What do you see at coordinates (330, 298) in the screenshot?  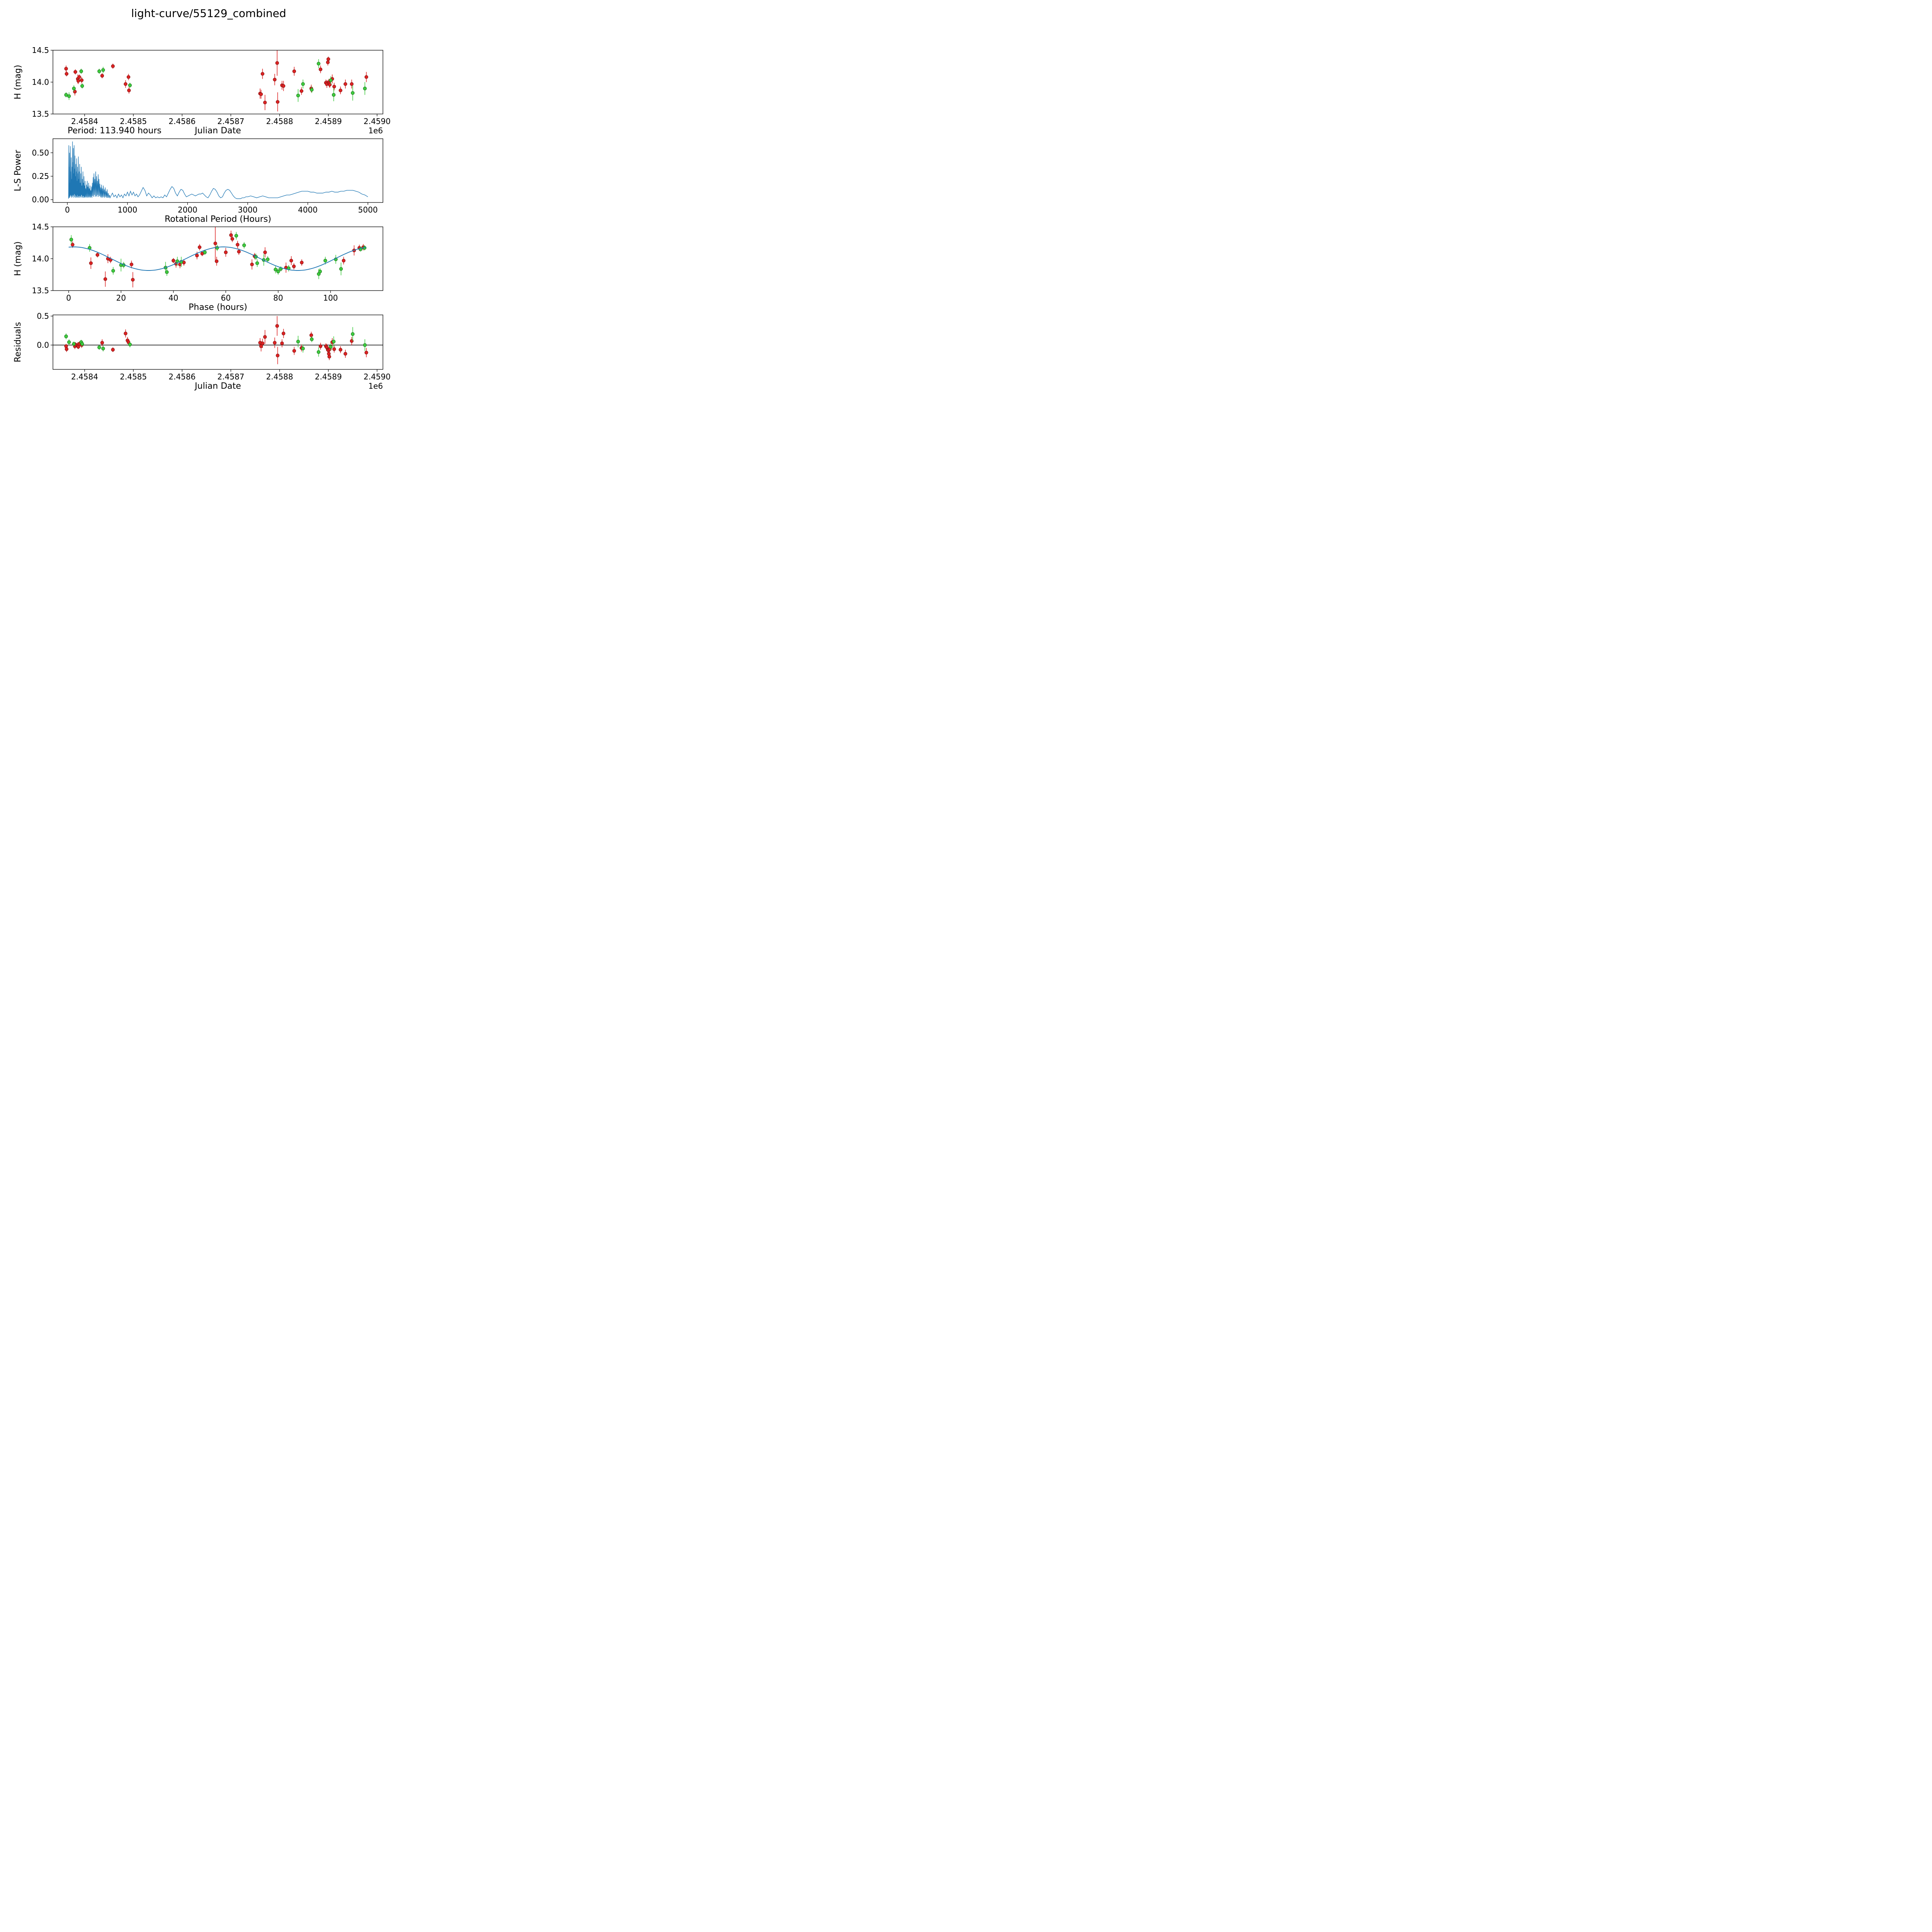 I see `x-tick-label: 100` at bounding box center [330, 298].